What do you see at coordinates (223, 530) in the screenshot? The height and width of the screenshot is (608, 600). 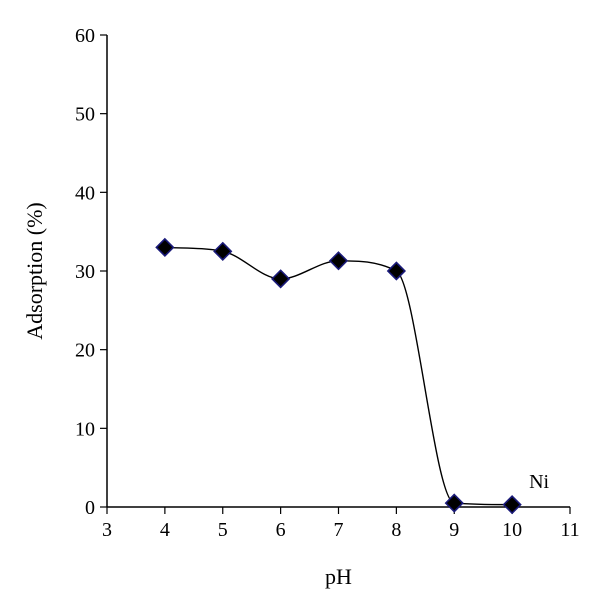 I see `x-tick-label: 5` at bounding box center [223, 530].